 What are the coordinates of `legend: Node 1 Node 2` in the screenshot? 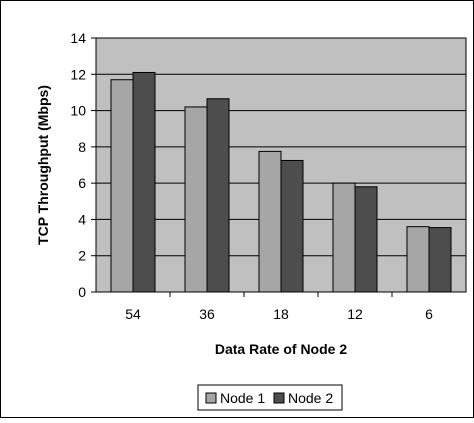 It's located at (270, 397).